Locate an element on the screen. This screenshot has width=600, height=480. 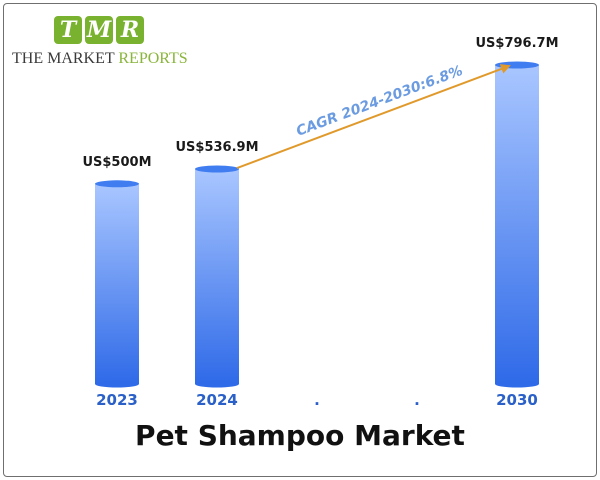
bar-2030 is located at coordinates (517, 224).